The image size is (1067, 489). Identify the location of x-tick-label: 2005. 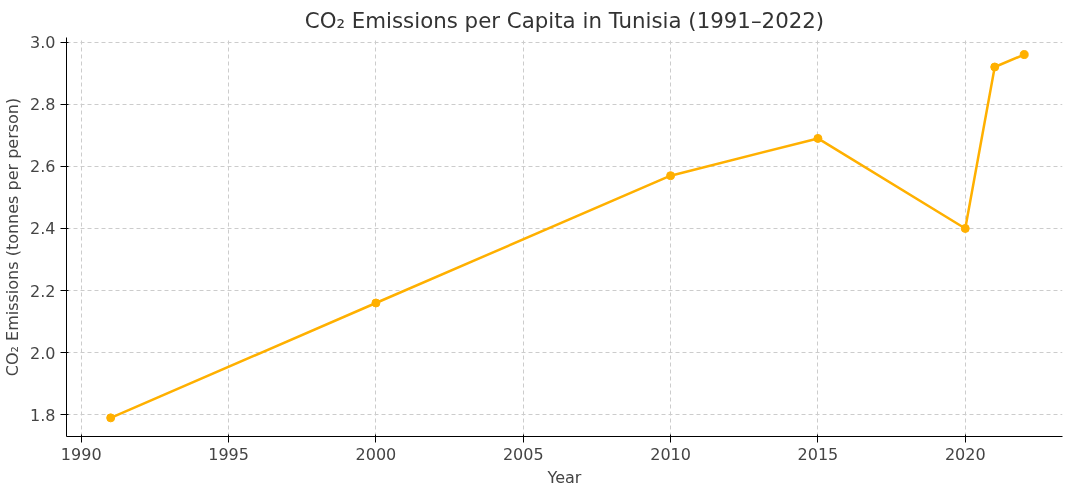
(523, 454).